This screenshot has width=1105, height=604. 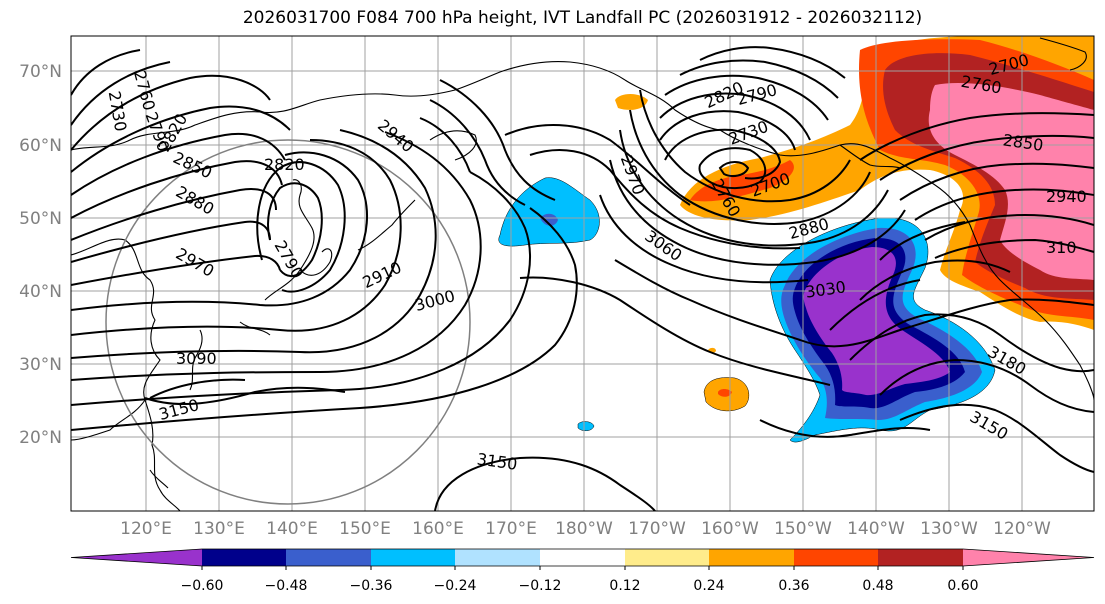 I want to click on lat-label: 60°N, so click(x=40, y=146).